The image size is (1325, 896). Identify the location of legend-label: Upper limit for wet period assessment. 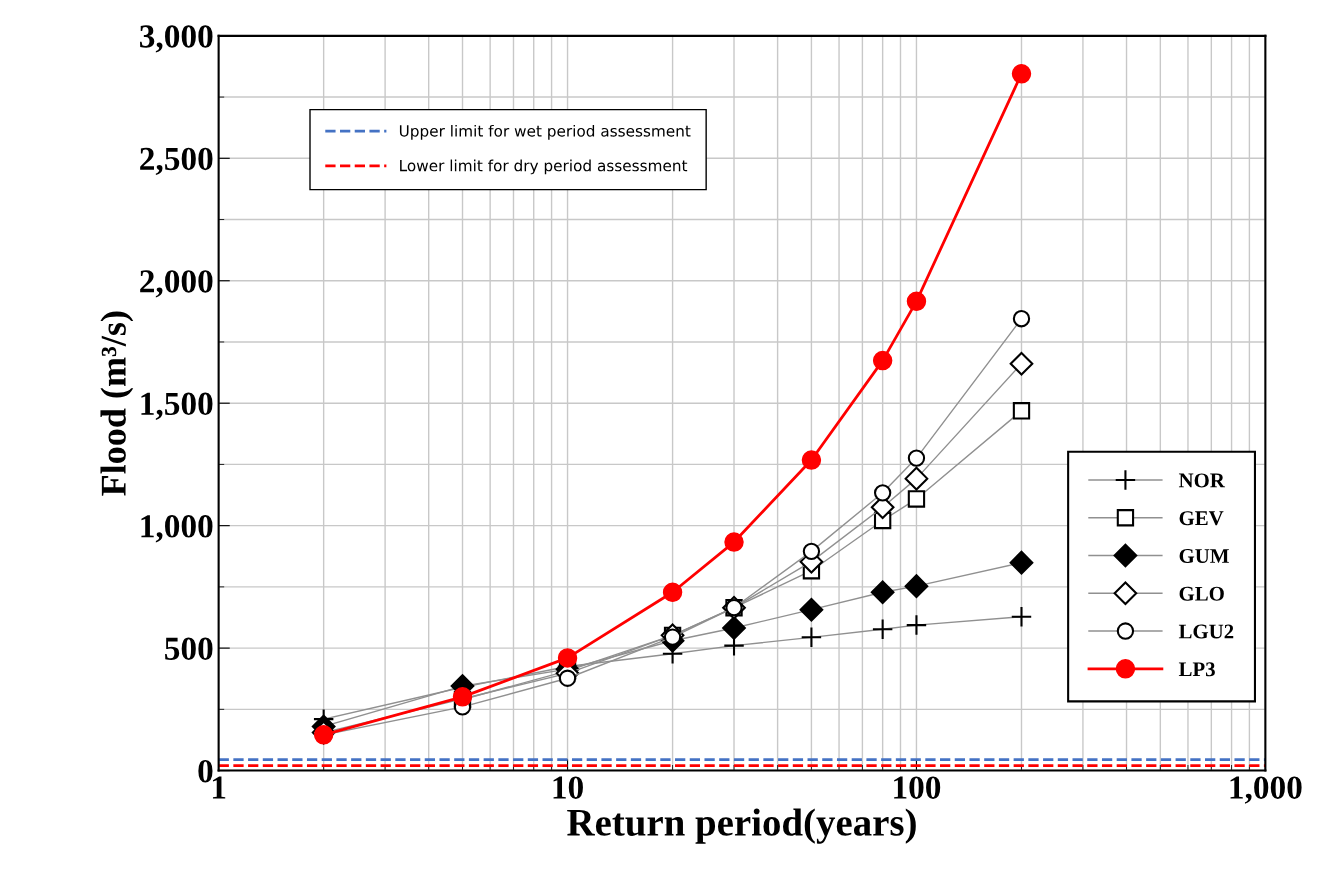
(545, 132).